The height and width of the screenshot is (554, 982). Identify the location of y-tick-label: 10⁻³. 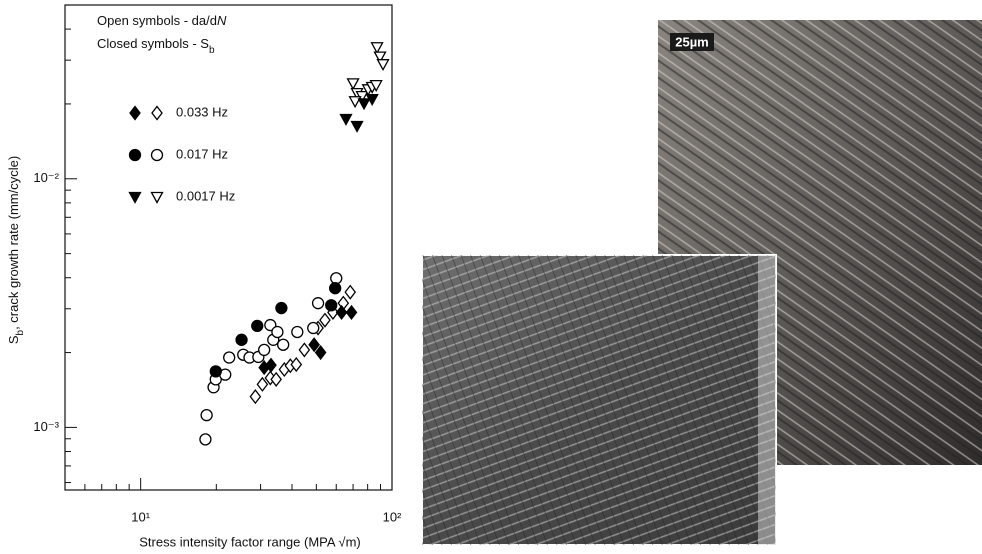
(46, 426).